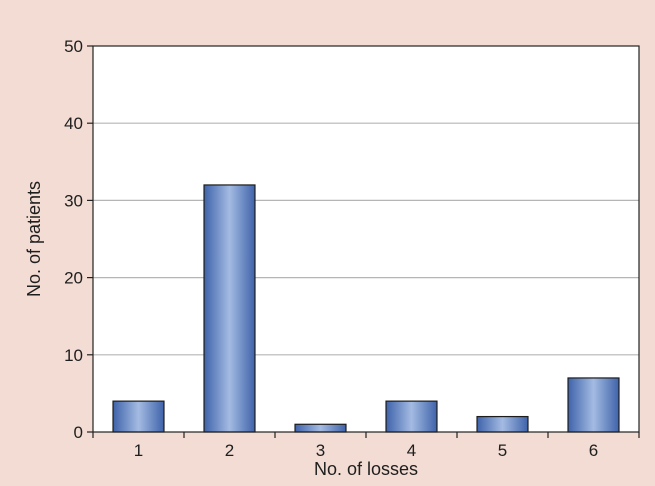 The image size is (655, 486). Describe the element at coordinates (78, 432) in the screenshot. I see `y-tick-label: 0` at that location.